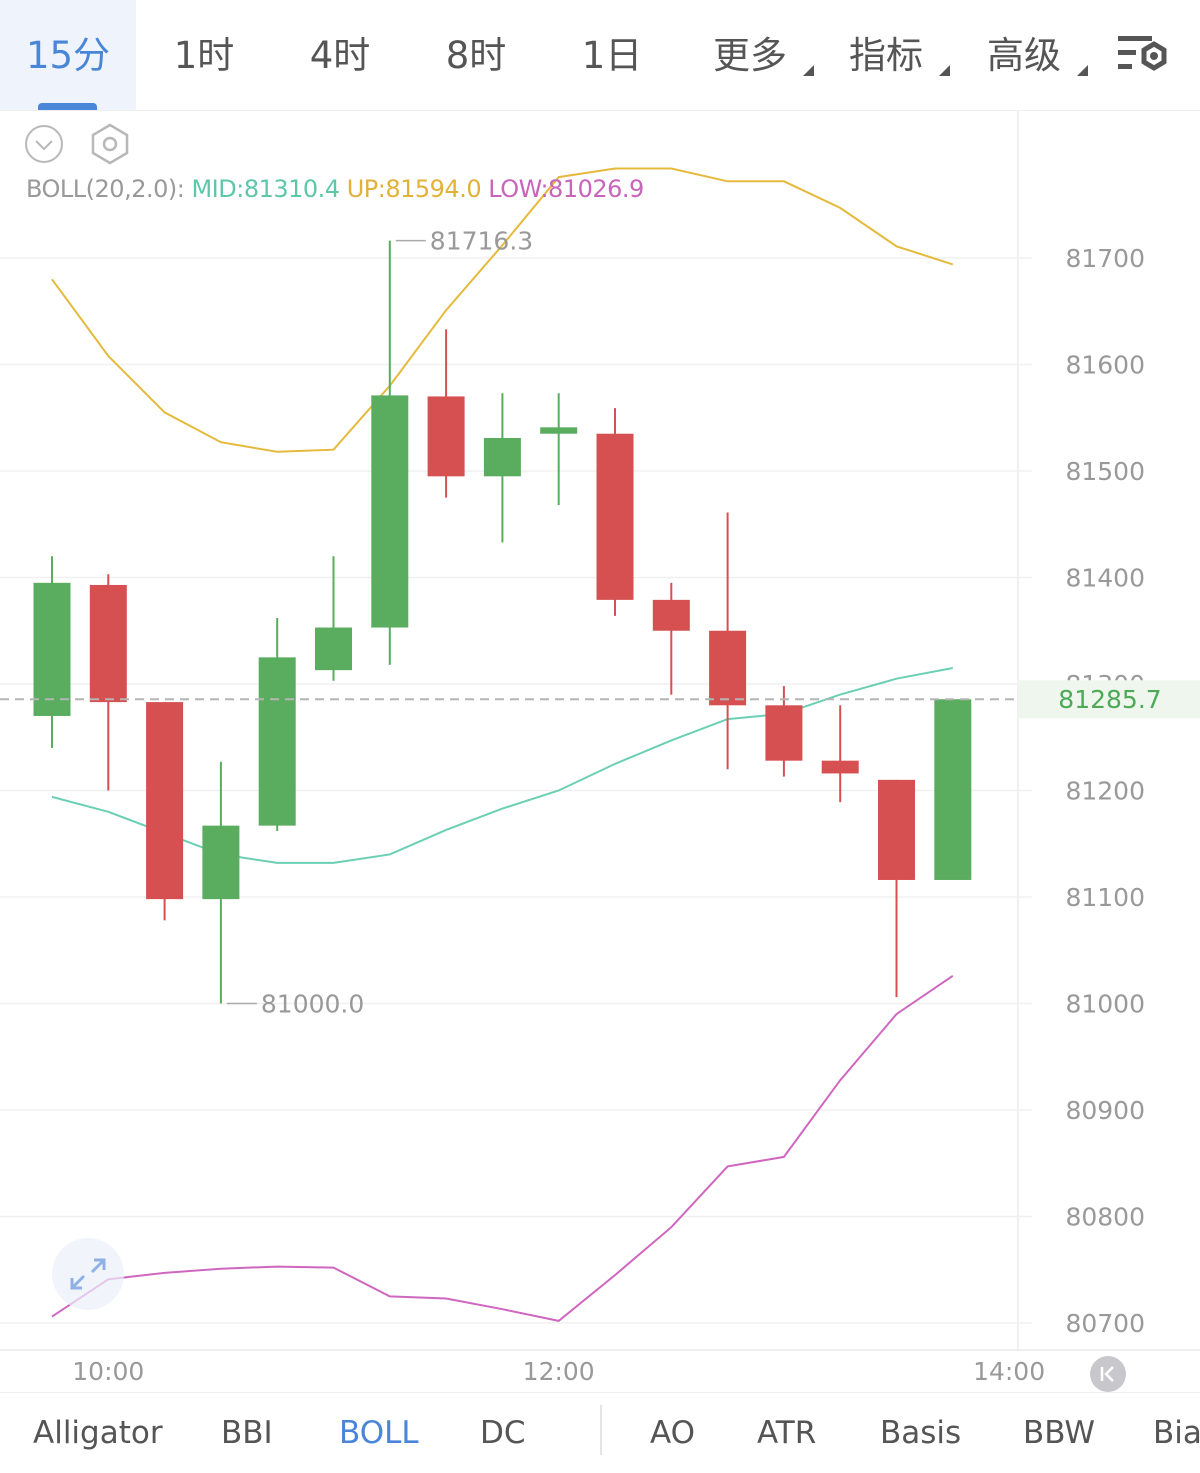 Image resolution: width=1200 pixels, height=1473 pixels. What do you see at coordinates (559, 1371) in the screenshot?
I see `x-tick-label: 12:00` at bounding box center [559, 1371].